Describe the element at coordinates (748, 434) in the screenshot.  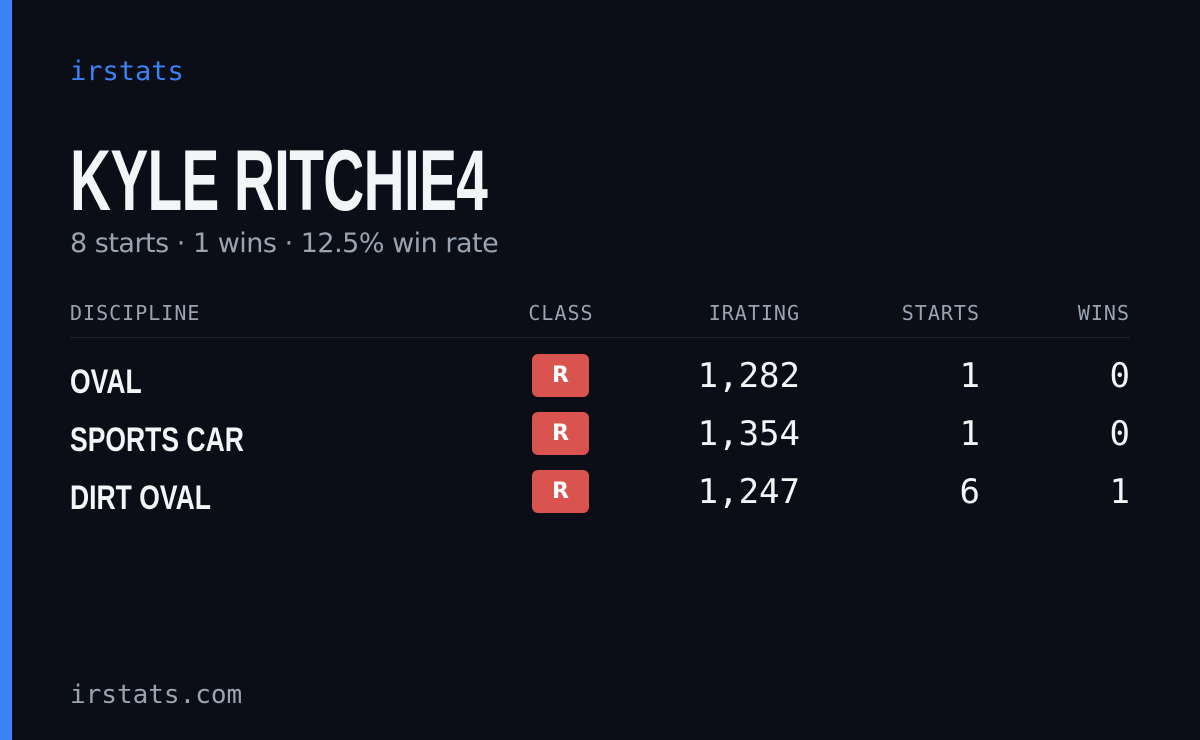
I see `irating: 1,354` at that location.